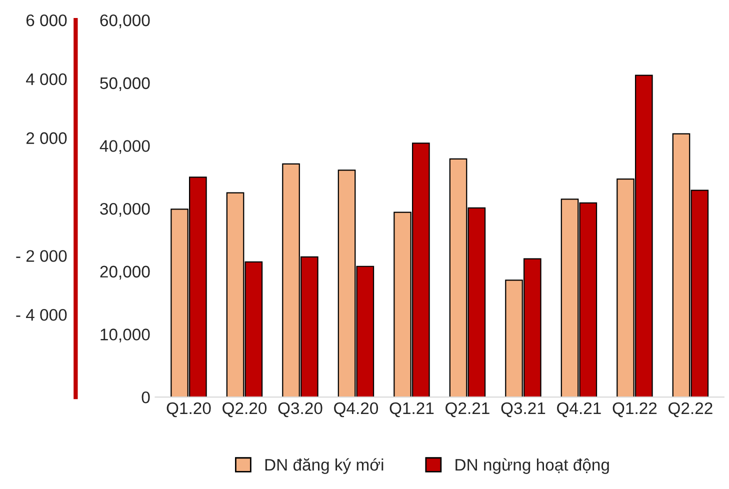  What do you see at coordinates (125, 273) in the screenshot?
I see `y-tick-label: 20,000` at bounding box center [125, 273].